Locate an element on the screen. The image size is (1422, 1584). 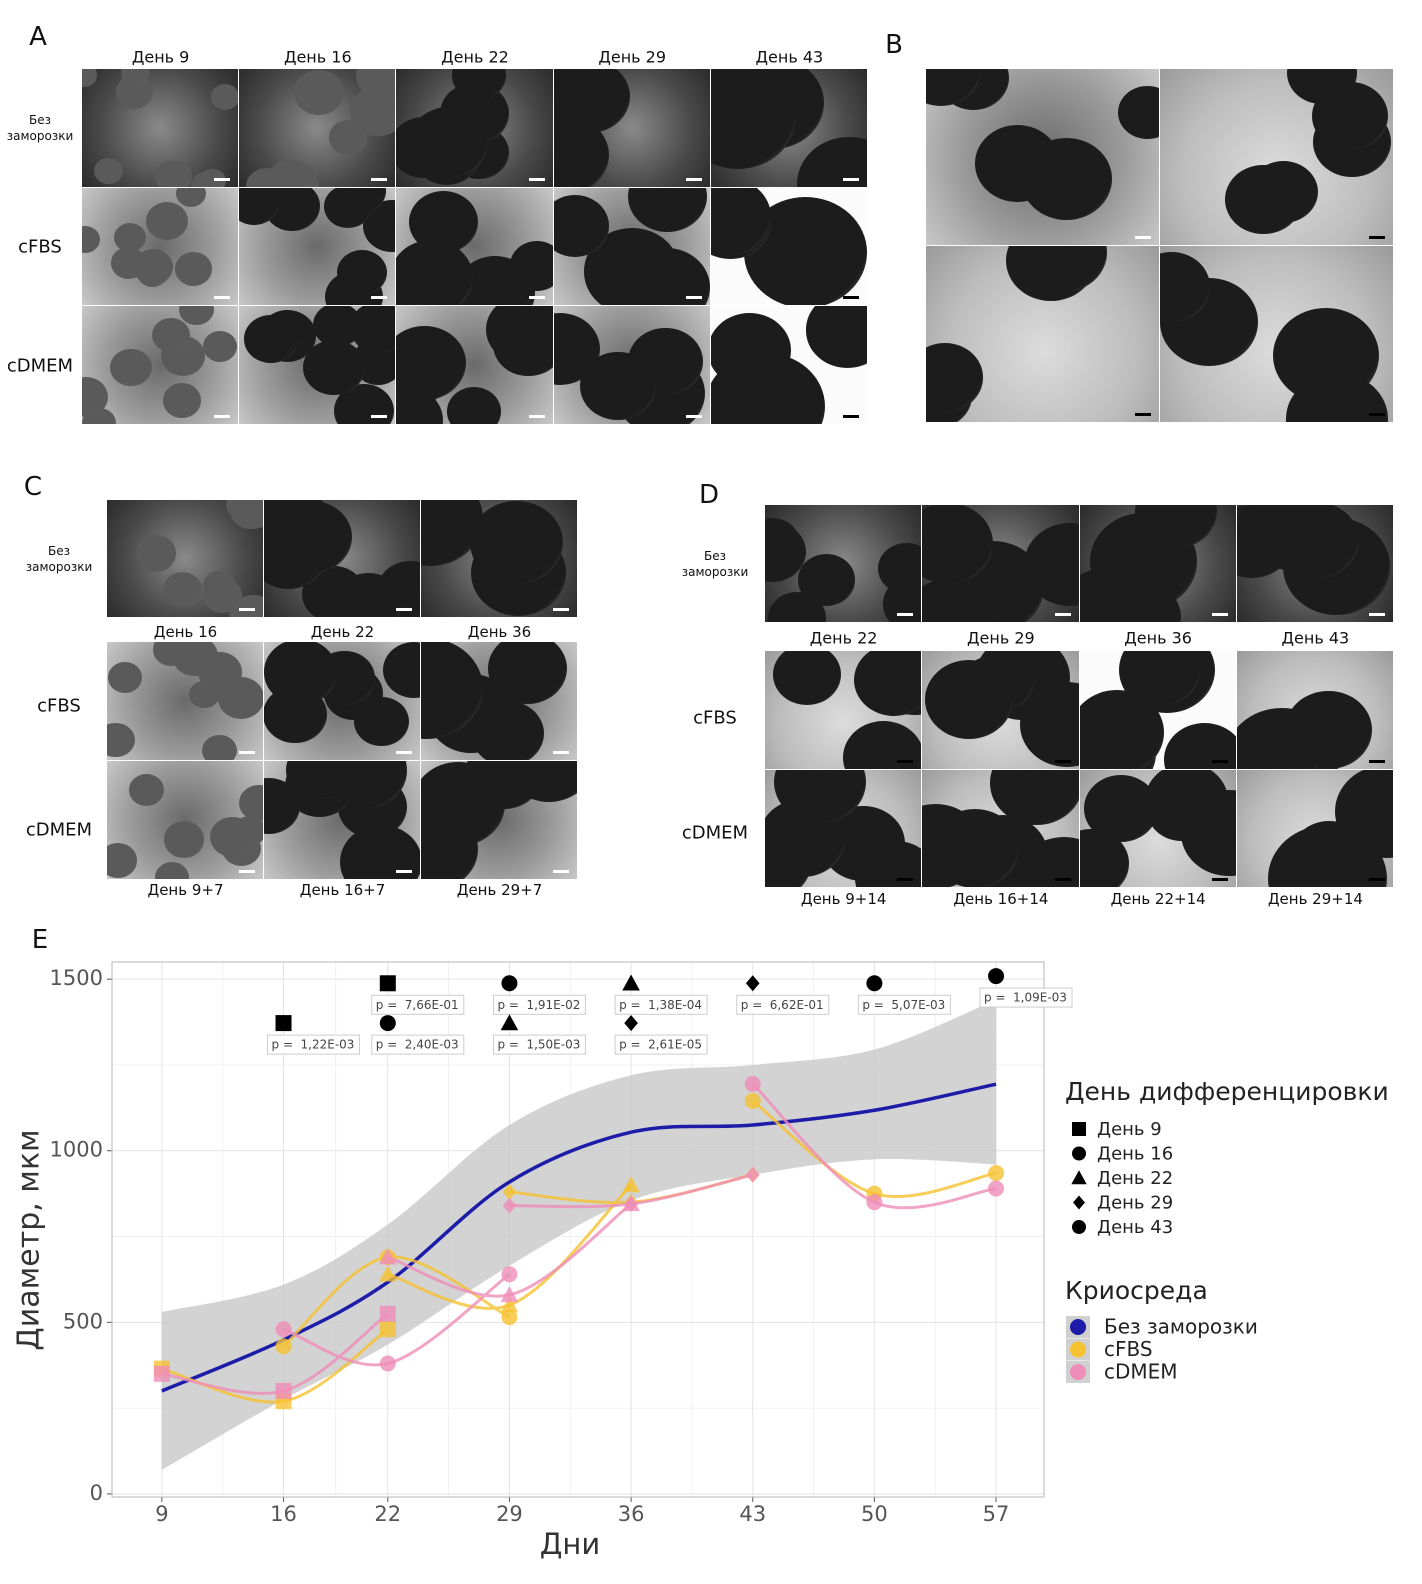
x-axis-title: Дни is located at coordinates (570, 1544).